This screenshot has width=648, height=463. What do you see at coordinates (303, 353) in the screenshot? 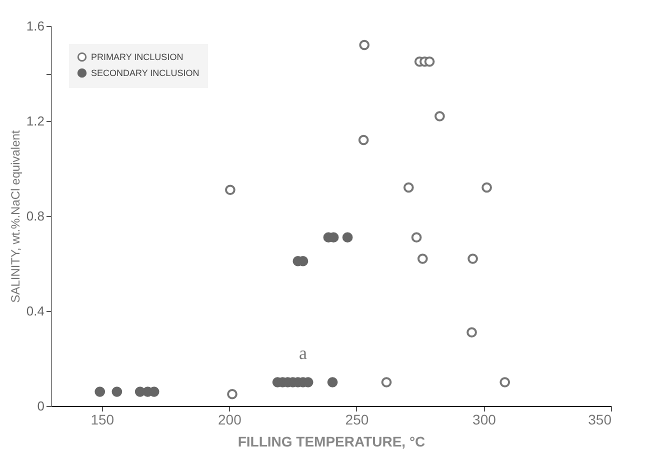
I see `annotation: a` at bounding box center [303, 353].